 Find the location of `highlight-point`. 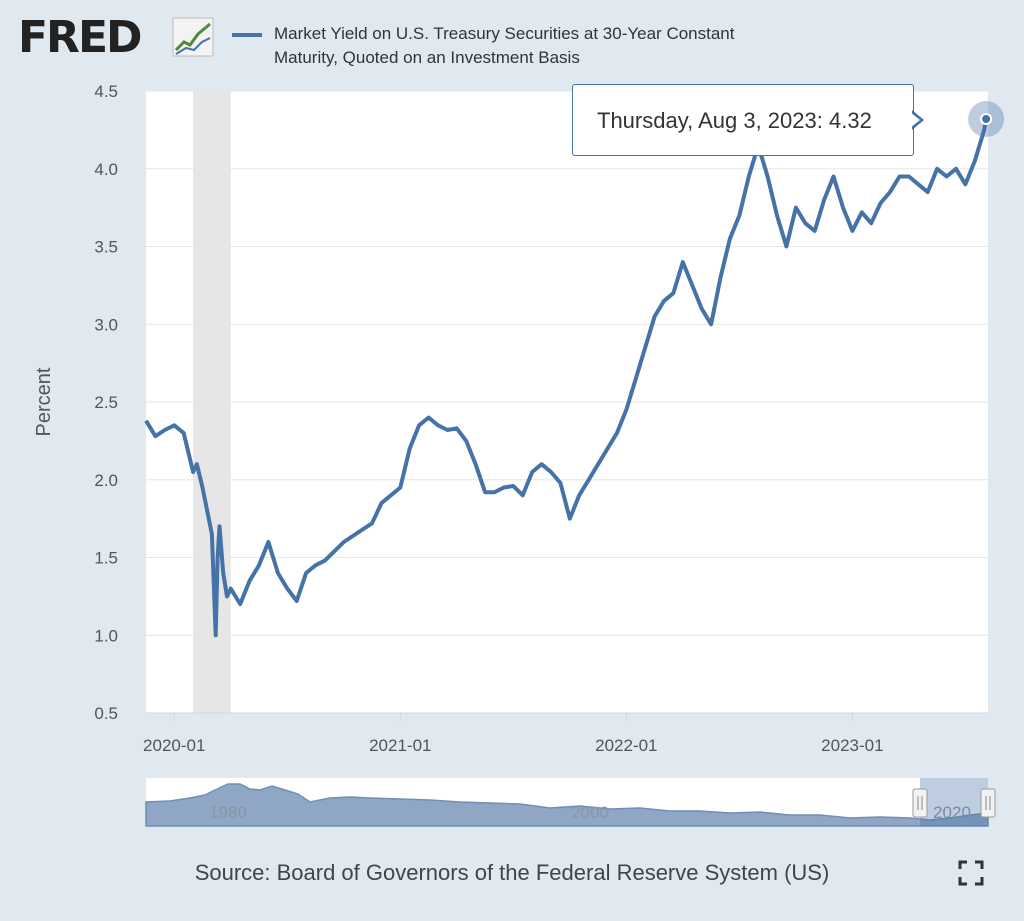

highlight-point is located at coordinates (986, 118).